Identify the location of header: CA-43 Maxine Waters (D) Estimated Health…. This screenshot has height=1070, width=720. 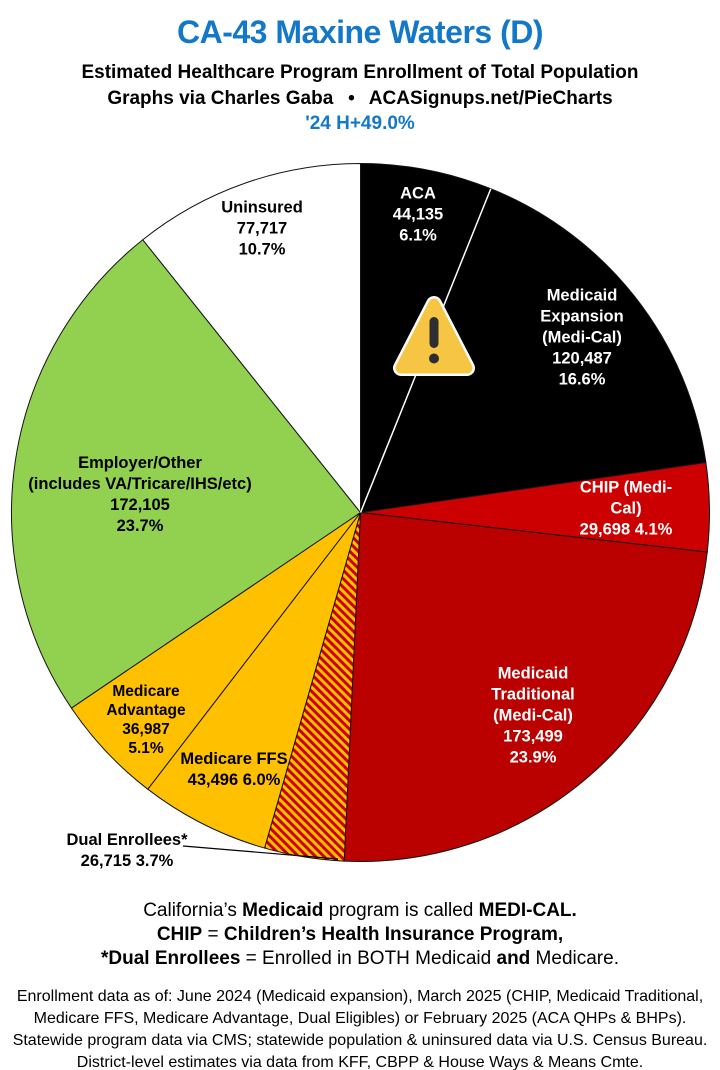
(360, 68).